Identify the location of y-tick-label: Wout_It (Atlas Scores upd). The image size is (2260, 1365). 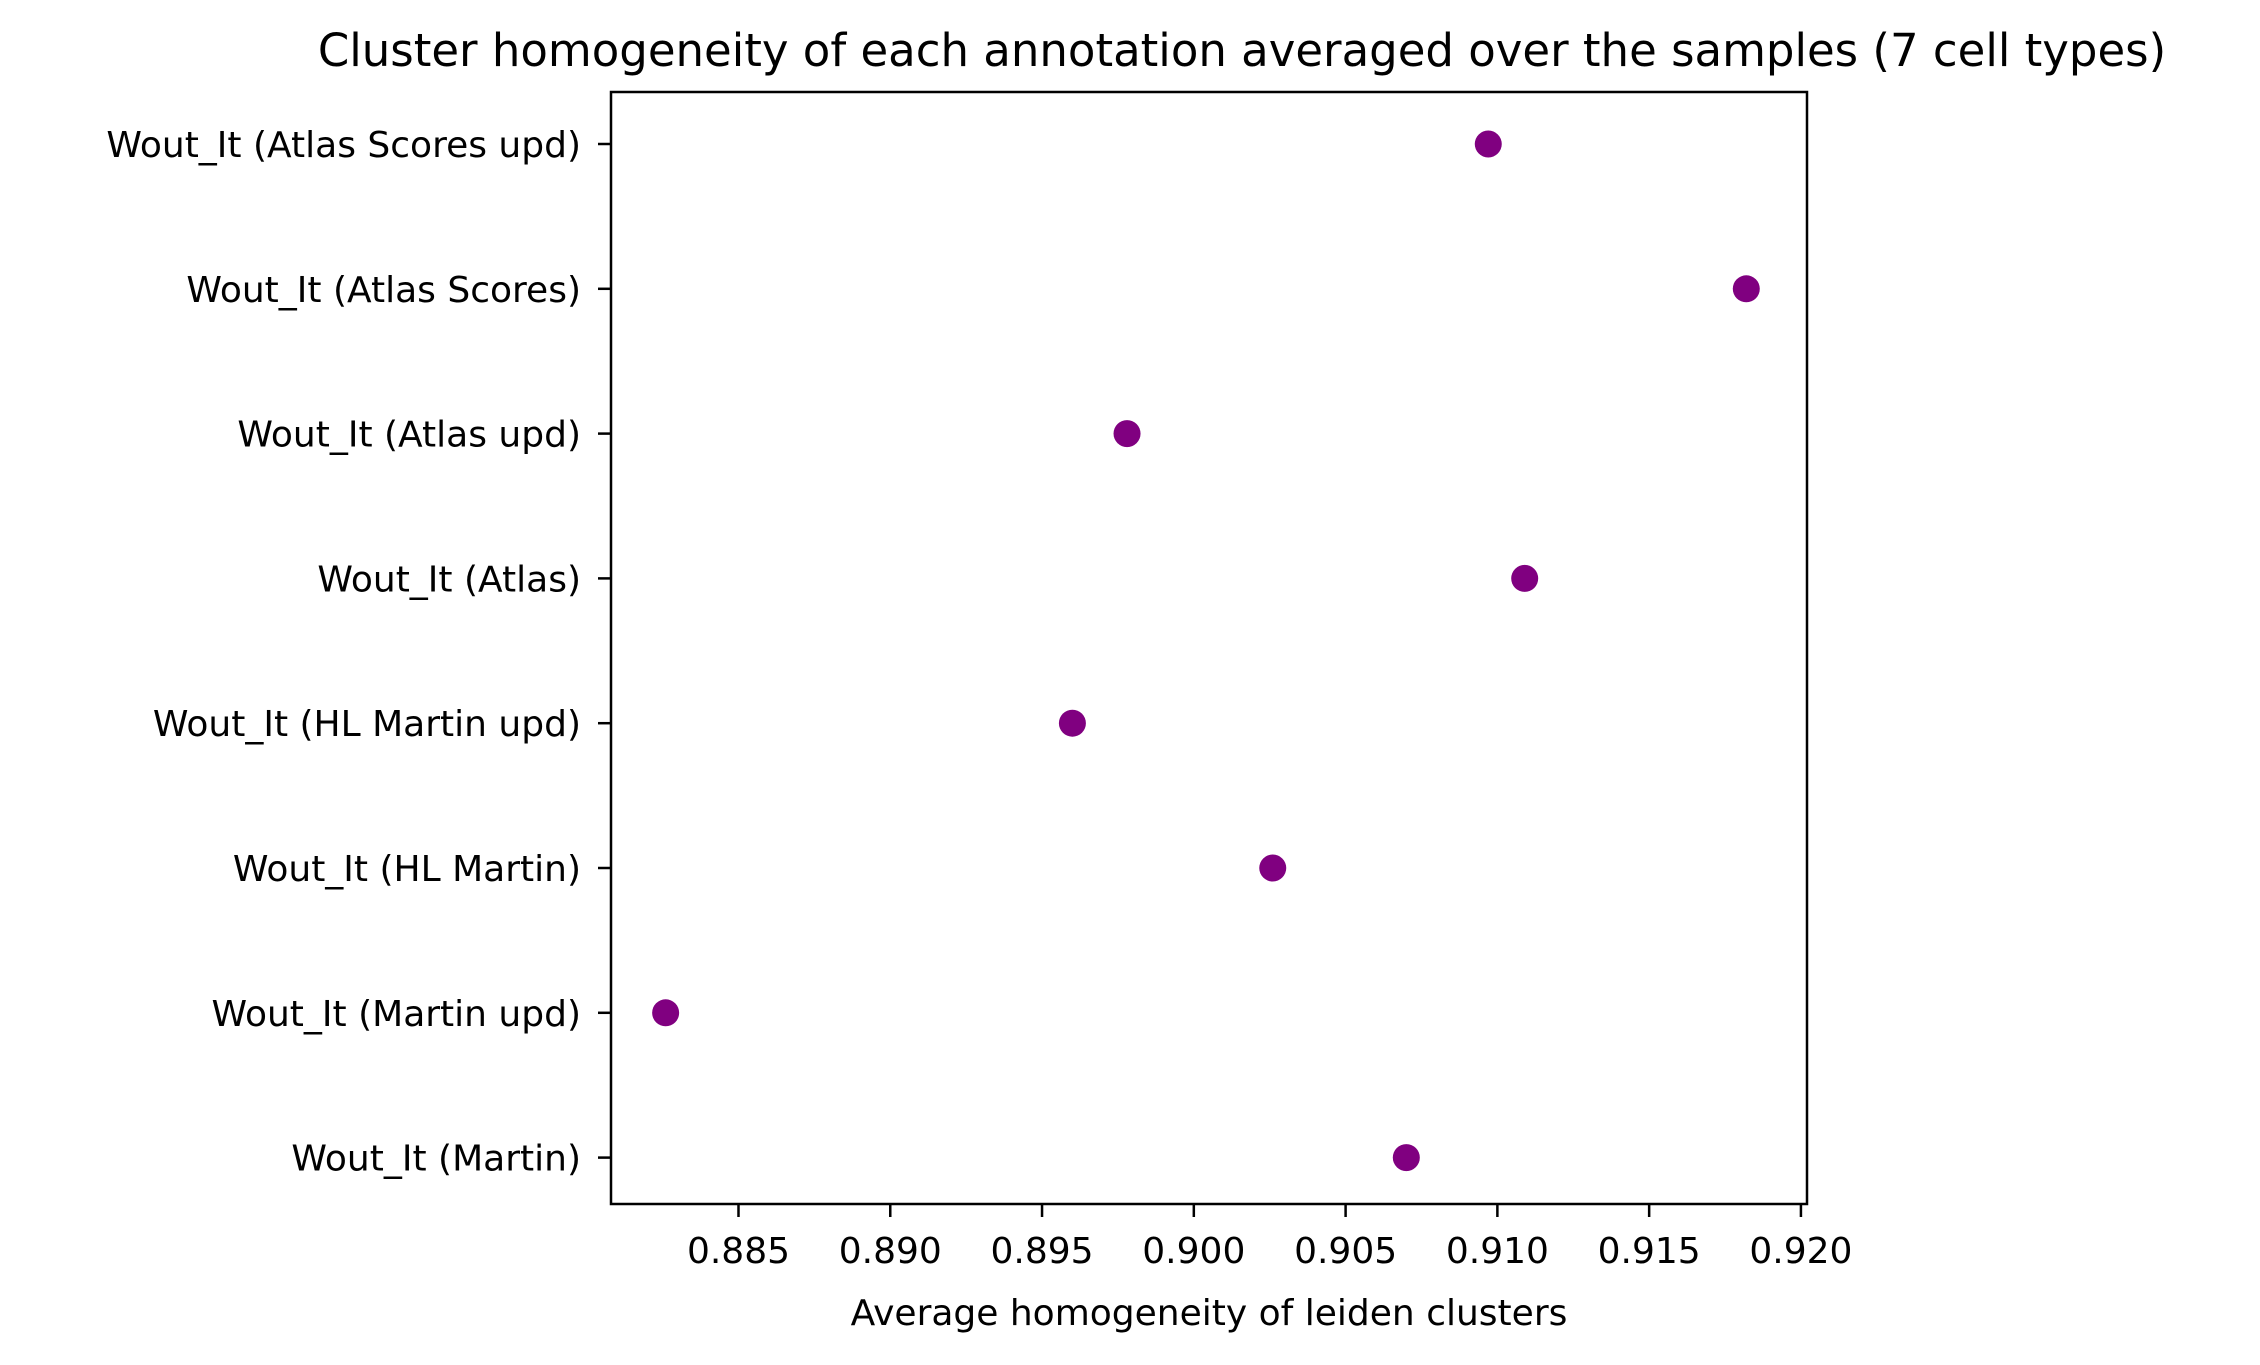
(343, 145).